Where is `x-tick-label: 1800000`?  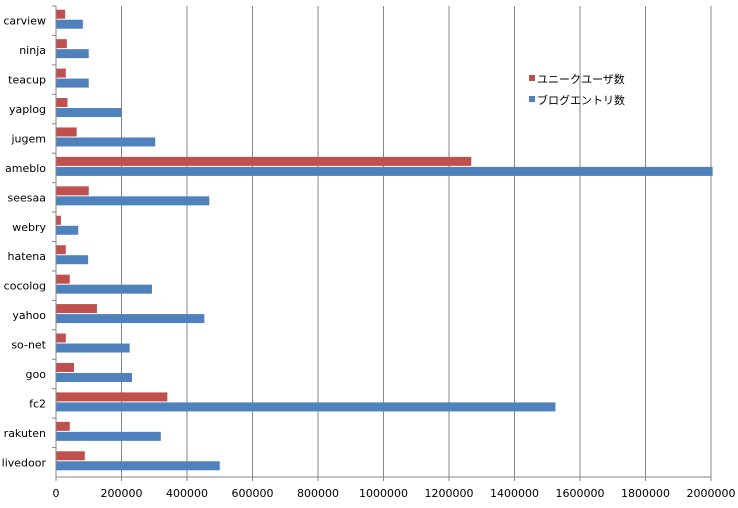 x-tick-label: 1800000 is located at coordinates (645, 493).